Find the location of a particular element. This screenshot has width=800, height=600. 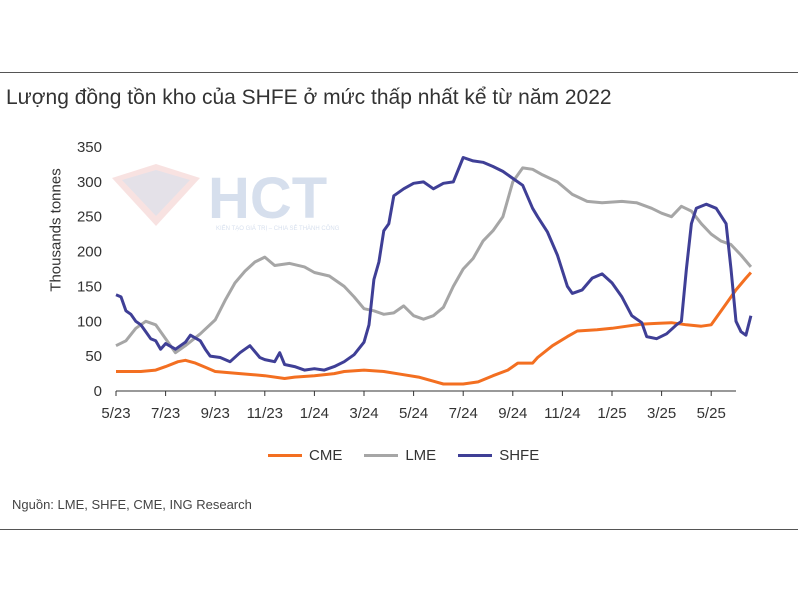

y-tick-label: 350 is located at coordinates (89, 147).